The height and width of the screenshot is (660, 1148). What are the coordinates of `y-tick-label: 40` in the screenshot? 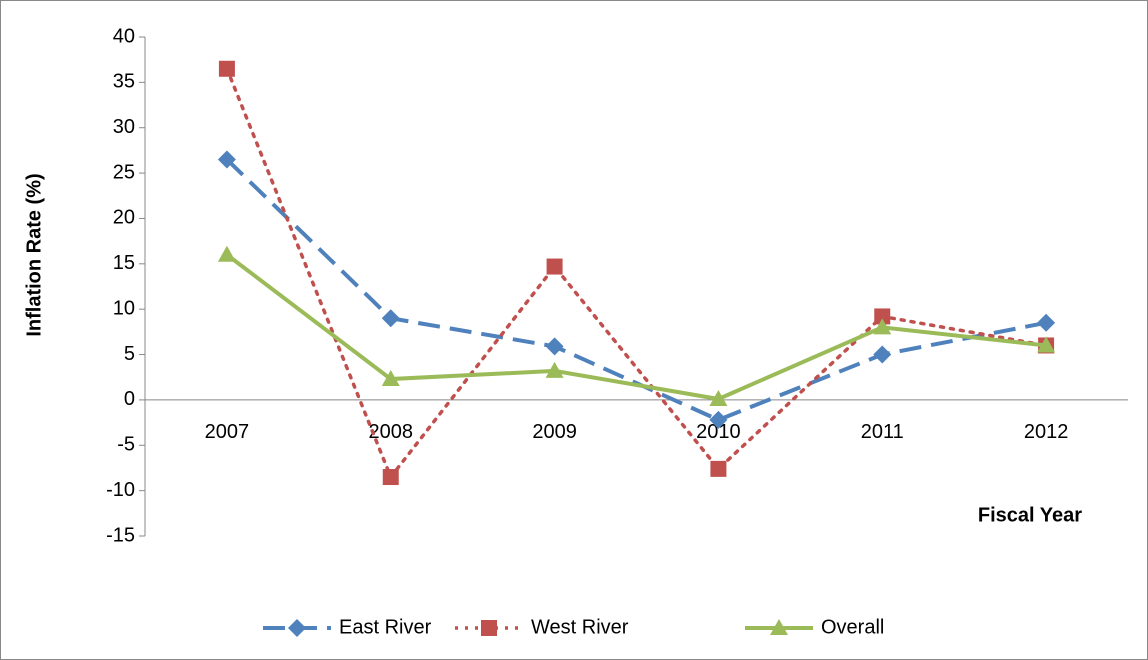 It's located at (124, 36).